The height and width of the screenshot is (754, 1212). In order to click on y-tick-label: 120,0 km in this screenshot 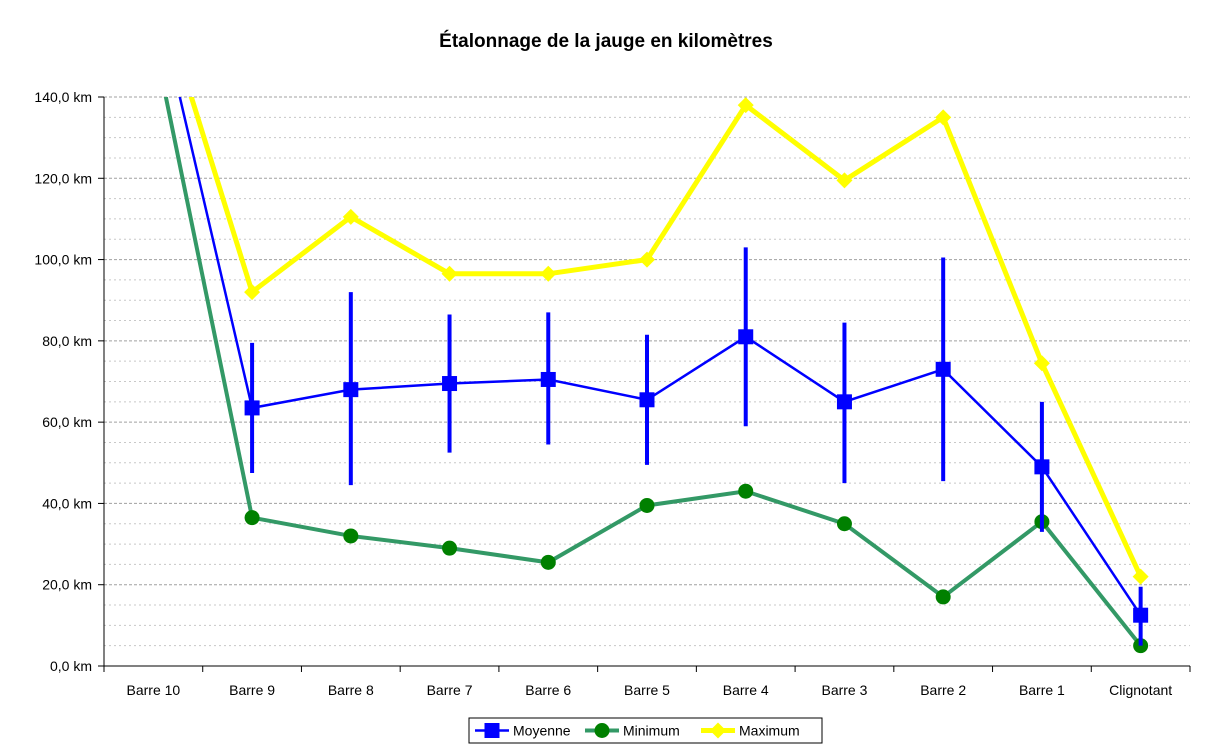, I will do `click(63, 178)`.